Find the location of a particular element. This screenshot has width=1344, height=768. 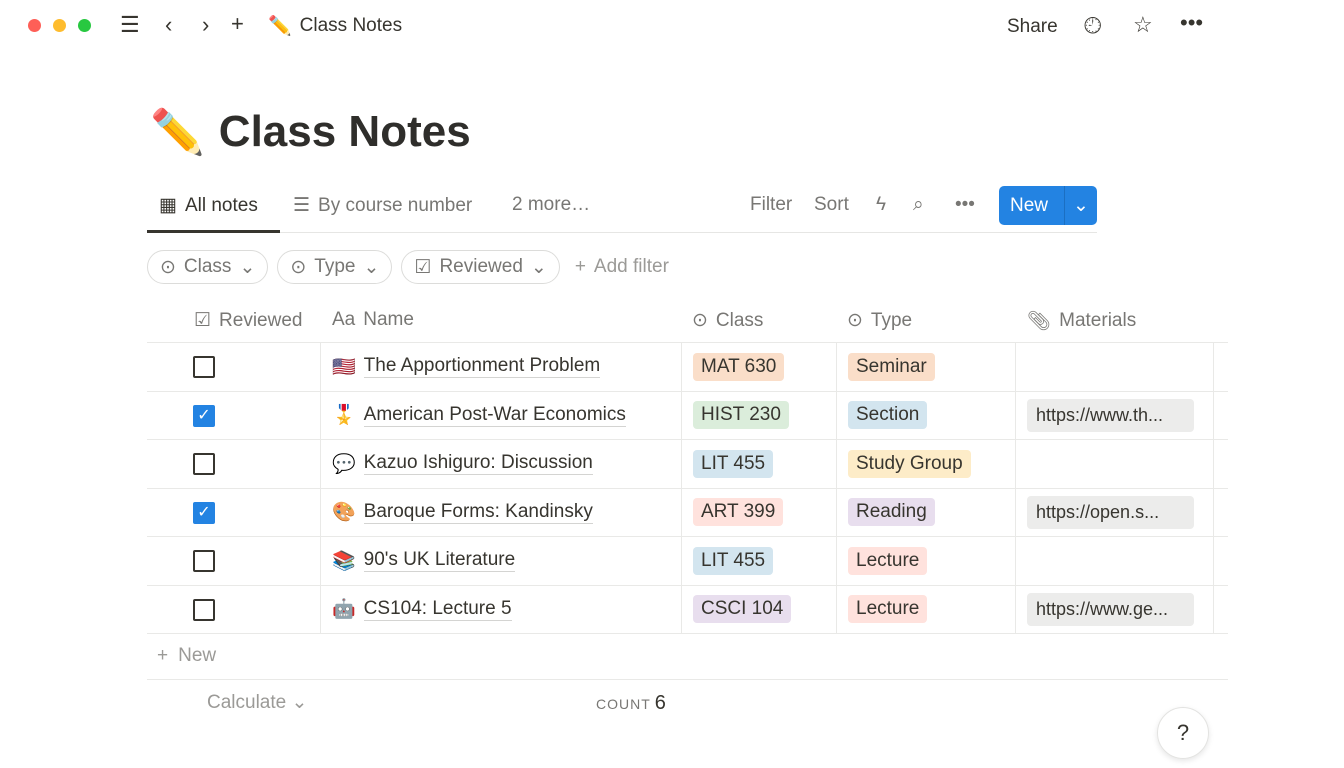

row-name: Kazuo Ishiguro: Discussion is located at coordinates (478, 464).